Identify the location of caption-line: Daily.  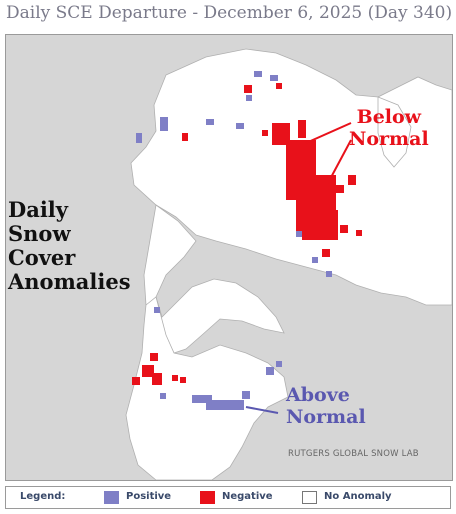
(38, 209).